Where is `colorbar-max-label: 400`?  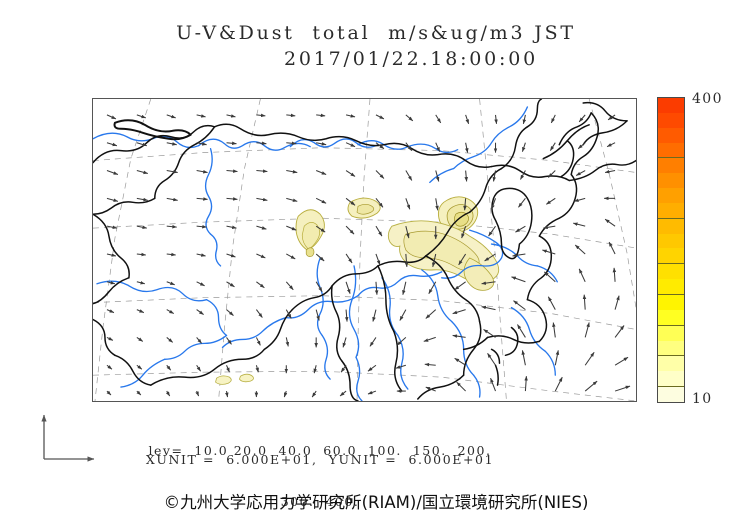 colorbar-max-label: 400 is located at coordinates (707, 99).